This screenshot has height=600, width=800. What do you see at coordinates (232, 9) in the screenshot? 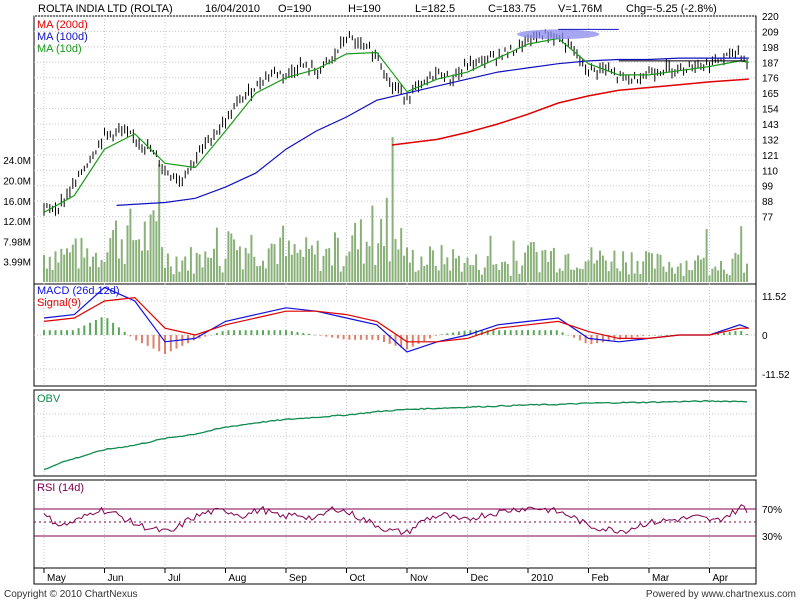
I see `quote-date: 16/04/2010` at bounding box center [232, 9].